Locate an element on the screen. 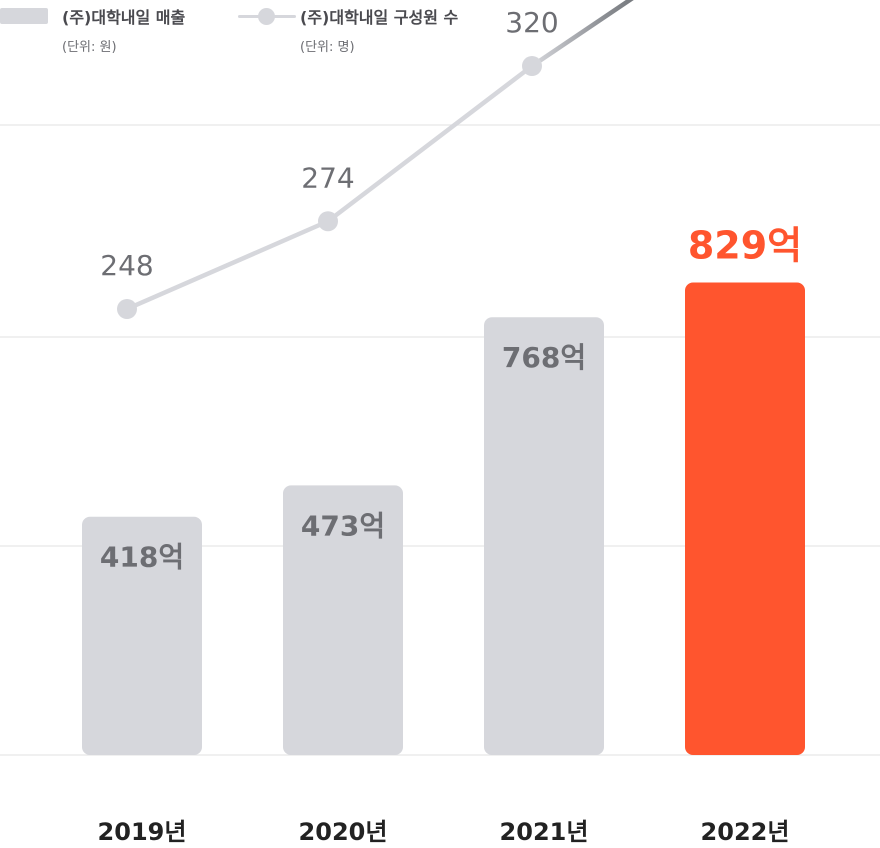 This screenshot has height=848, width=880. members-point-2019년 is located at coordinates (127, 309).